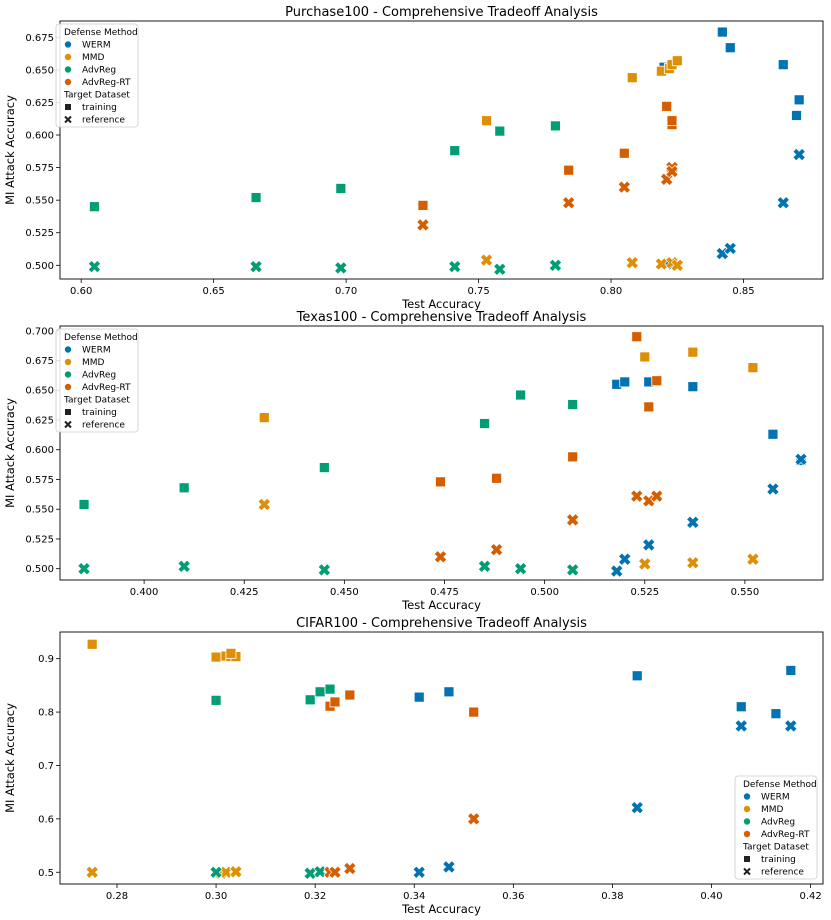  Describe the element at coordinates (747, 859) in the screenshot. I see `legend-square-marker` at that location.